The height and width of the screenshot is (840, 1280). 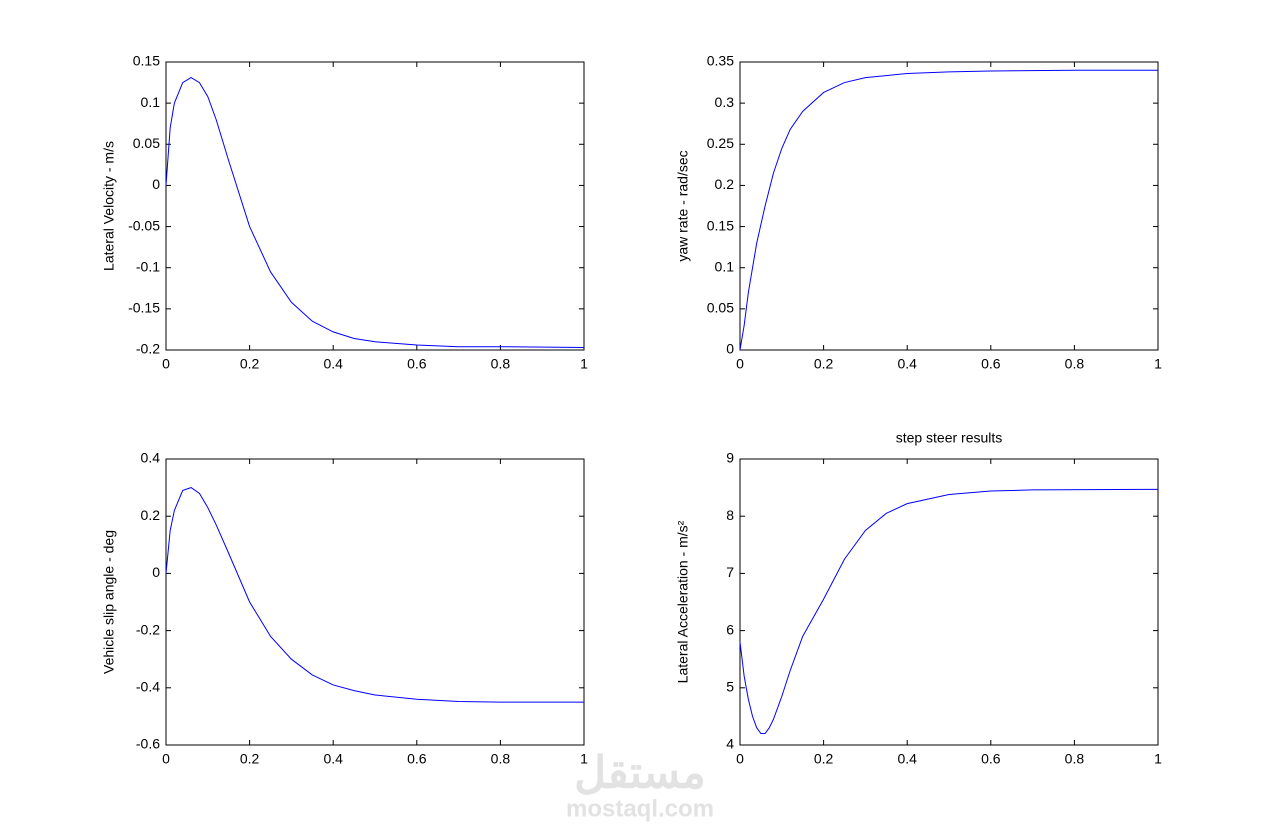 What do you see at coordinates (730, 629) in the screenshot?
I see `y-tick-label: 6` at bounding box center [730, 629].